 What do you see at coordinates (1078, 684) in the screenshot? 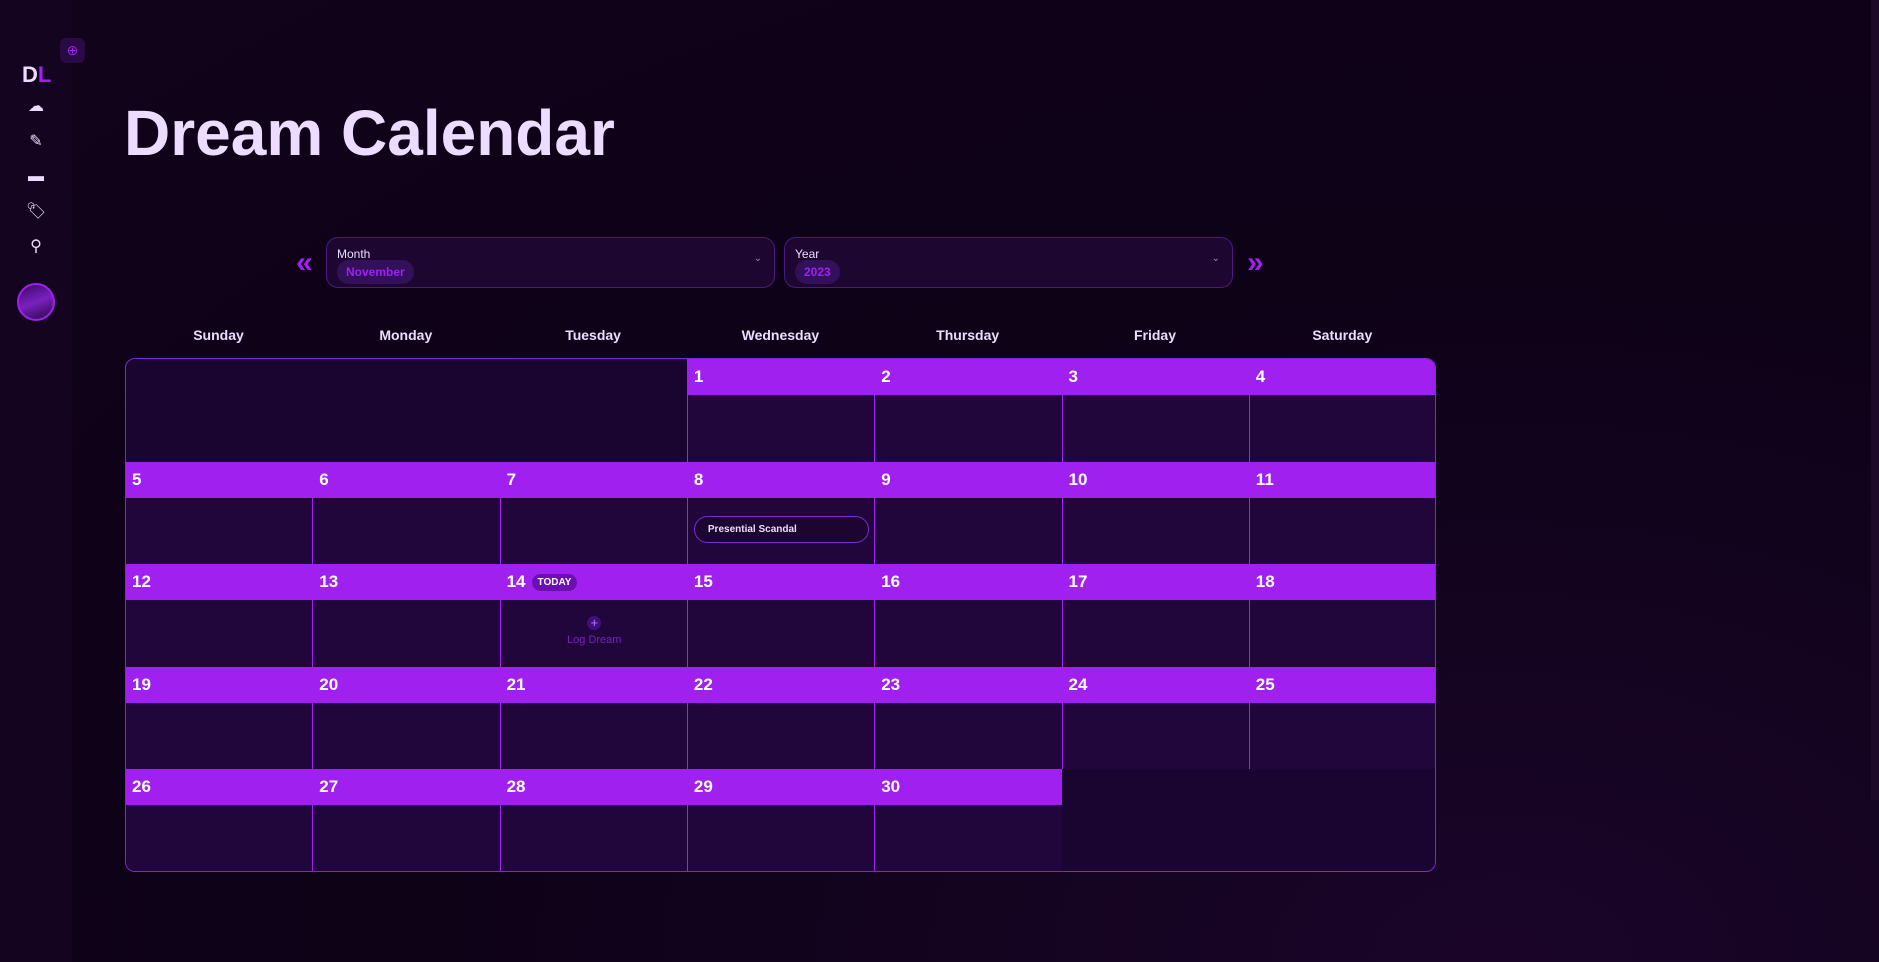
I see `day-number: 24` at bounding box center [1078, 684].